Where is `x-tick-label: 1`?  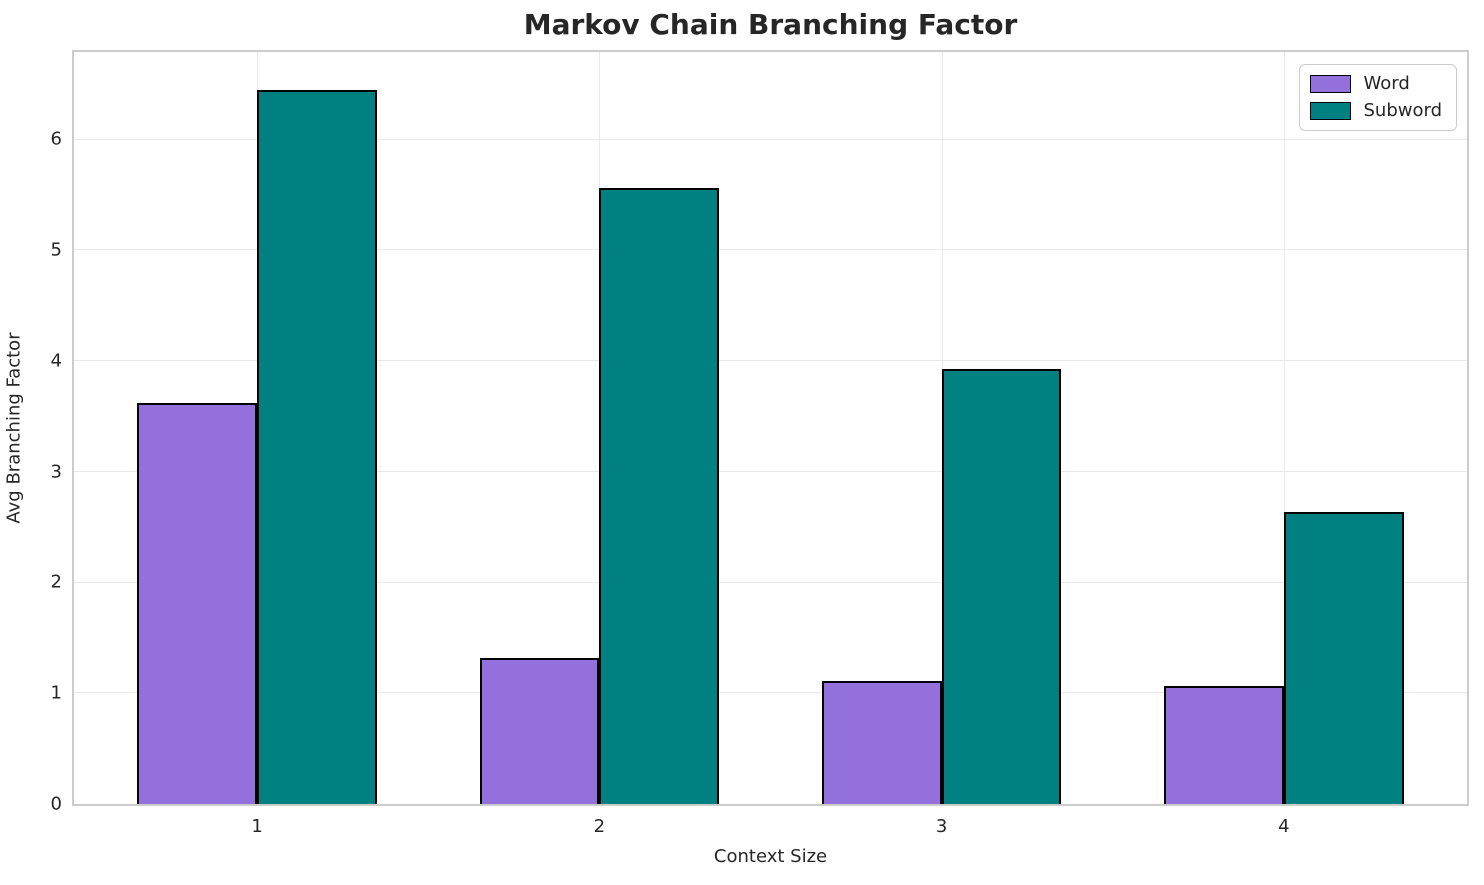 x-tick-label: 1 is located at coordinates (257, 826).